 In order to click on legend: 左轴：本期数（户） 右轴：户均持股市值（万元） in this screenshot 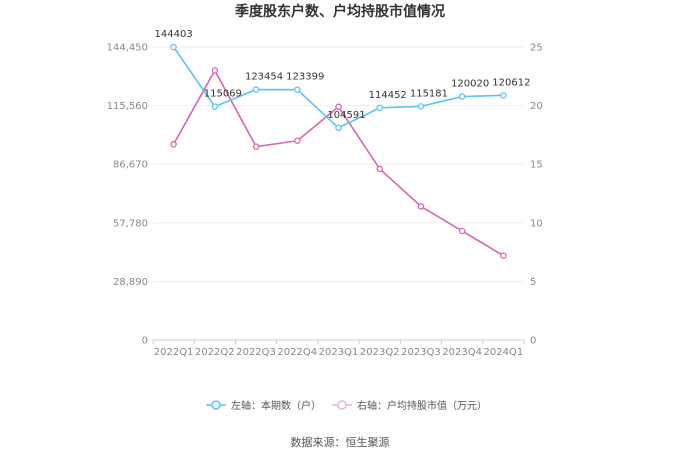, I will do `click(346, 405)`.